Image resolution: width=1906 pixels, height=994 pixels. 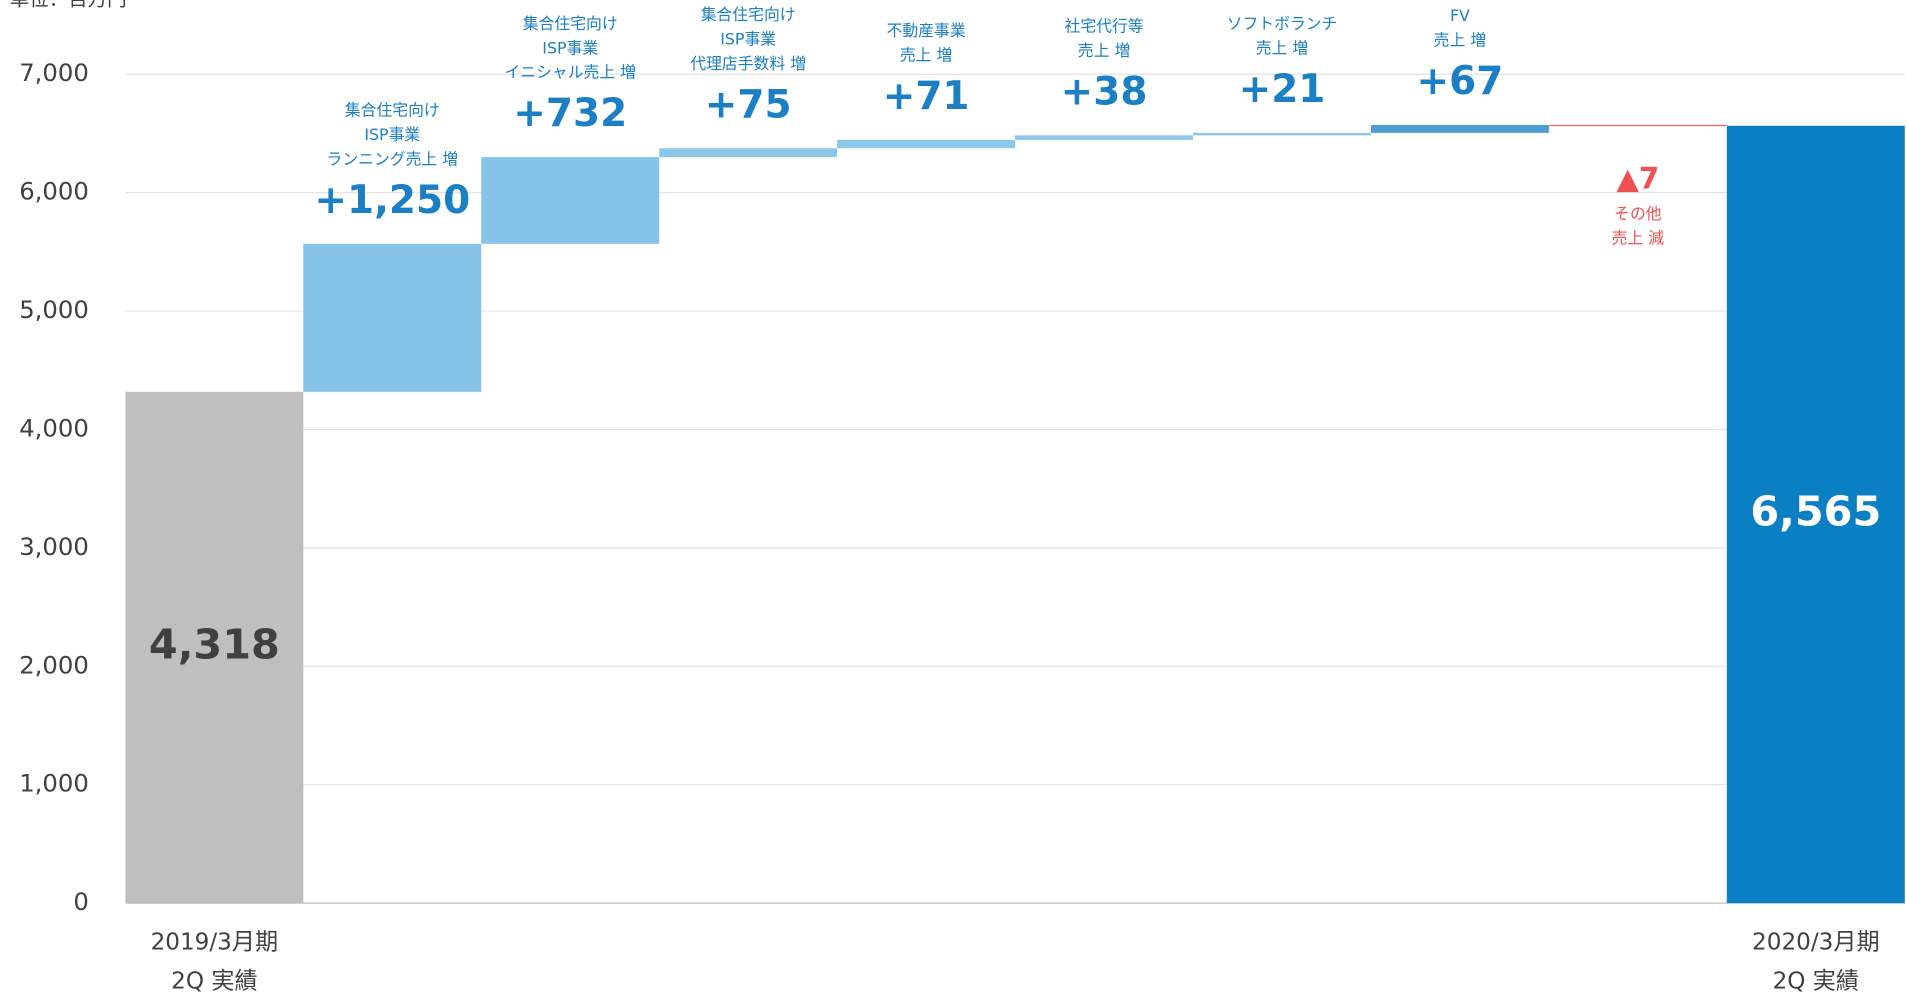 What do you see at coordinates (1104, 91) in the screenshot?
I see `value-label: +38` at bounding box center [1104, 91].